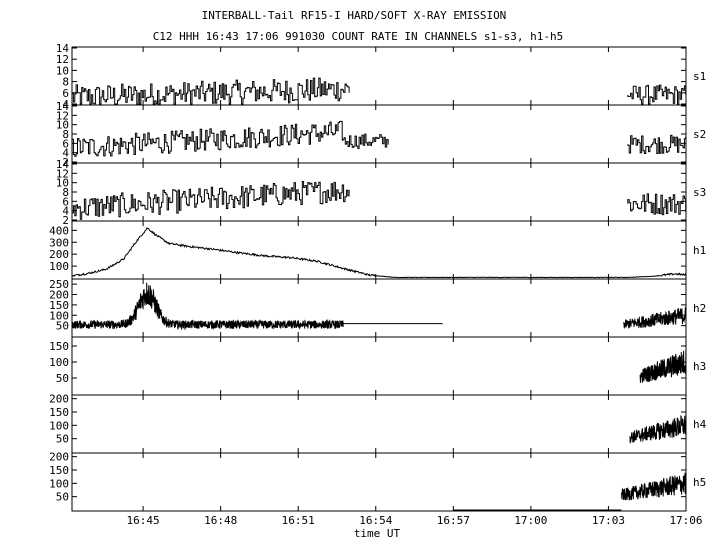 This screenshot has height=555, width=720. Describe the element at coordinates (663, 367) in the screenshot. I see `series-line-h3` at that location.